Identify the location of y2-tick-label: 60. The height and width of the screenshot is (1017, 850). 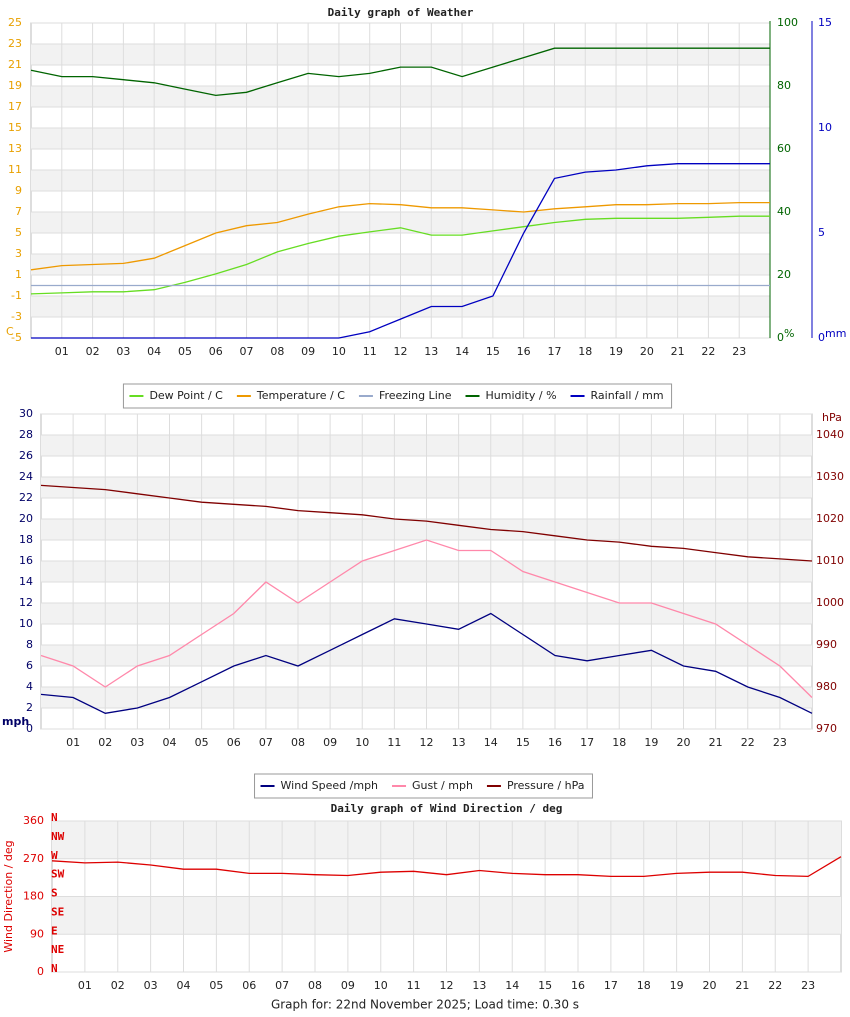
(784, 148).